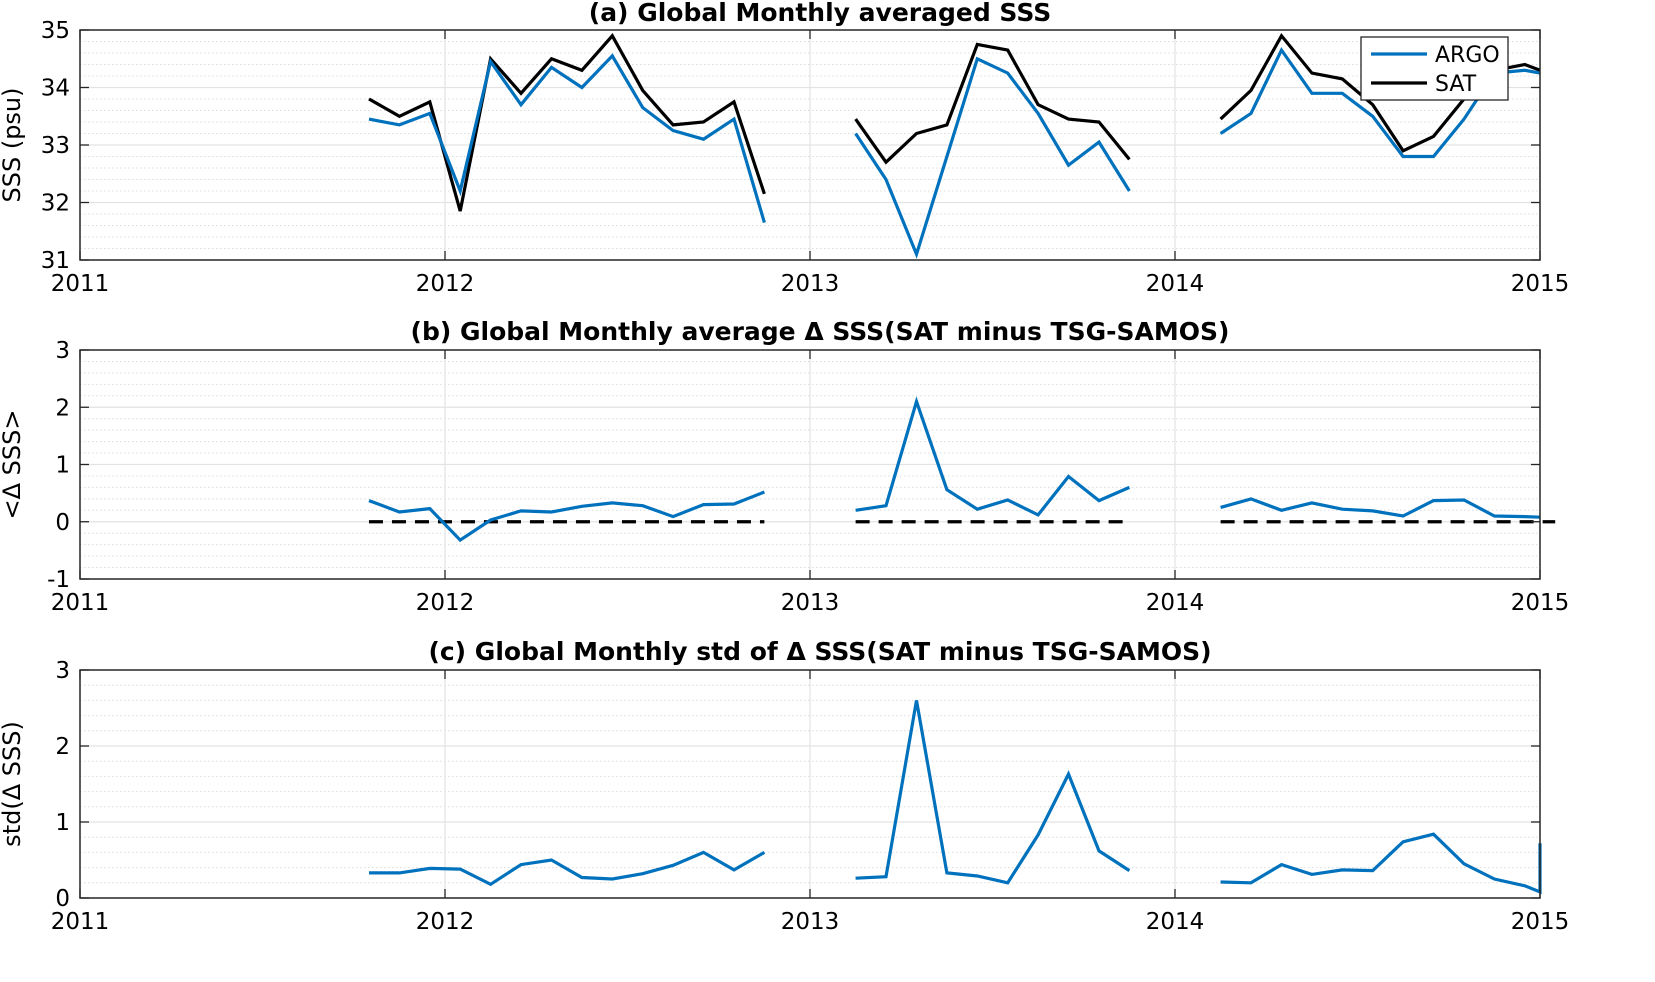  What do you see at coordinates (55, 261) in the screenshot?
I see `y-tick-label: 31` at bounding box center [55, 261].